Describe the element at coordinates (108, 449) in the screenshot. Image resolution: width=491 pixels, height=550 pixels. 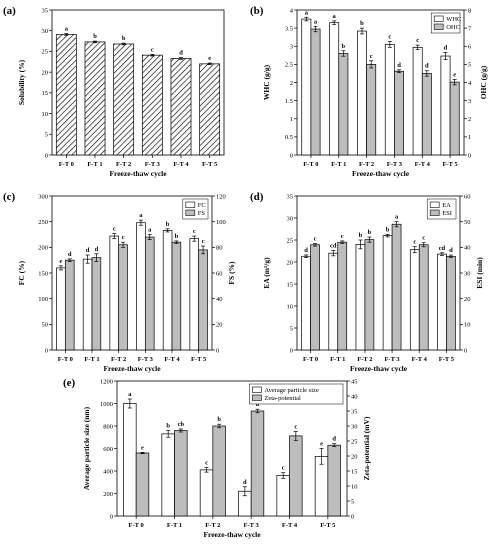
I see `y-tick-label: 600` at that location.